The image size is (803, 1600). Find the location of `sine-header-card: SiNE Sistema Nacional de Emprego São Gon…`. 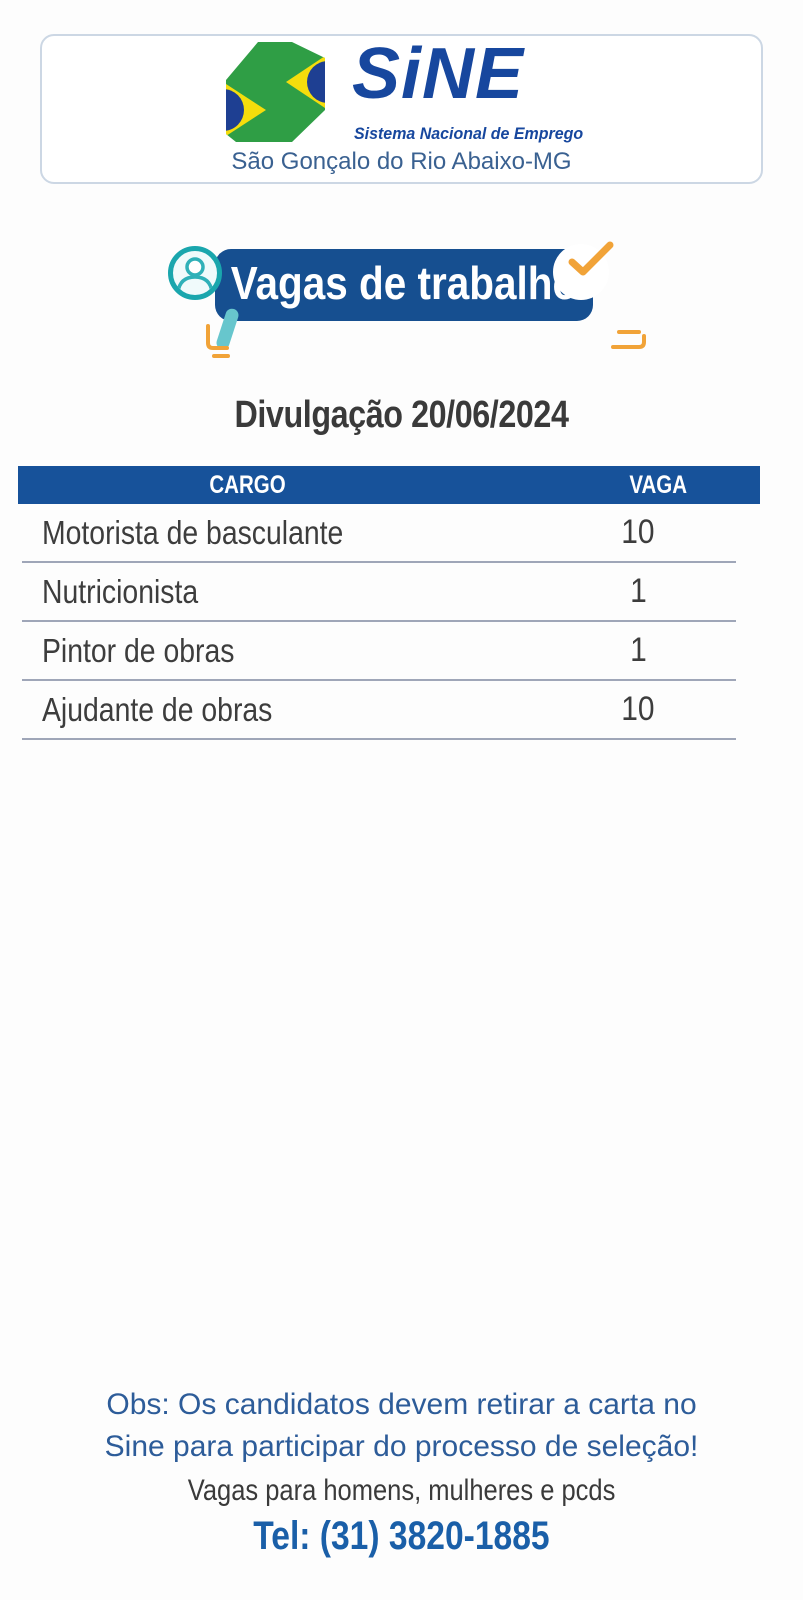

sine-header-card: SiNE Sistema Nacional de Emprego São Gon… is located at coordinates (401, 109).